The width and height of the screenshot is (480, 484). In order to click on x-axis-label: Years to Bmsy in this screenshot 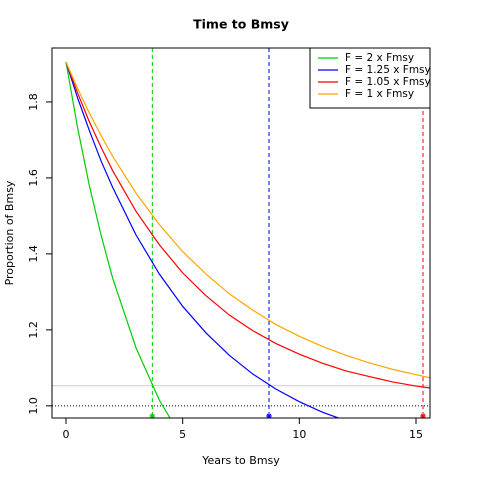, I will do `click(240, 460)`.